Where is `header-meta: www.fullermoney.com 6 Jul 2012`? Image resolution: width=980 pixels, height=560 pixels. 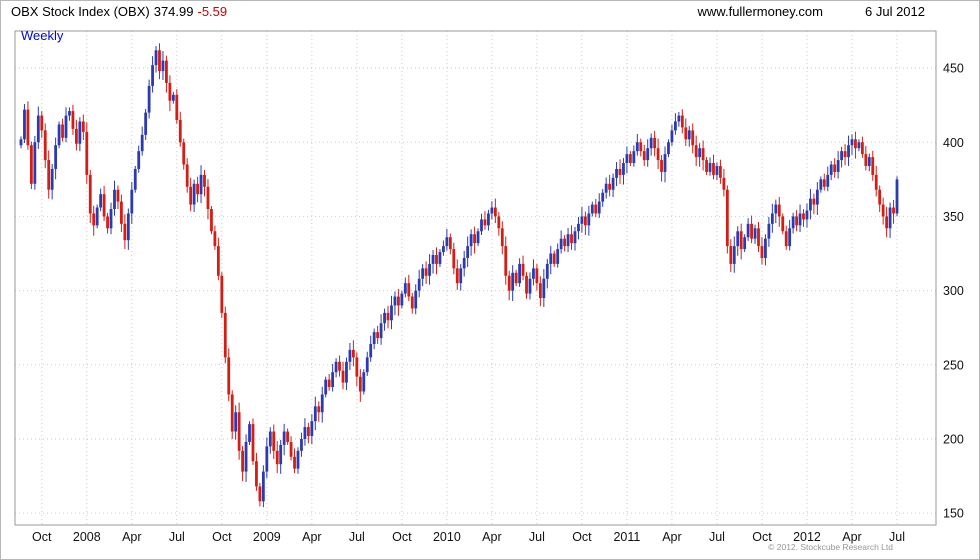
header-meta: www.fullermoney.com 6 Jul 2012 is located at coordinates (833, 11).